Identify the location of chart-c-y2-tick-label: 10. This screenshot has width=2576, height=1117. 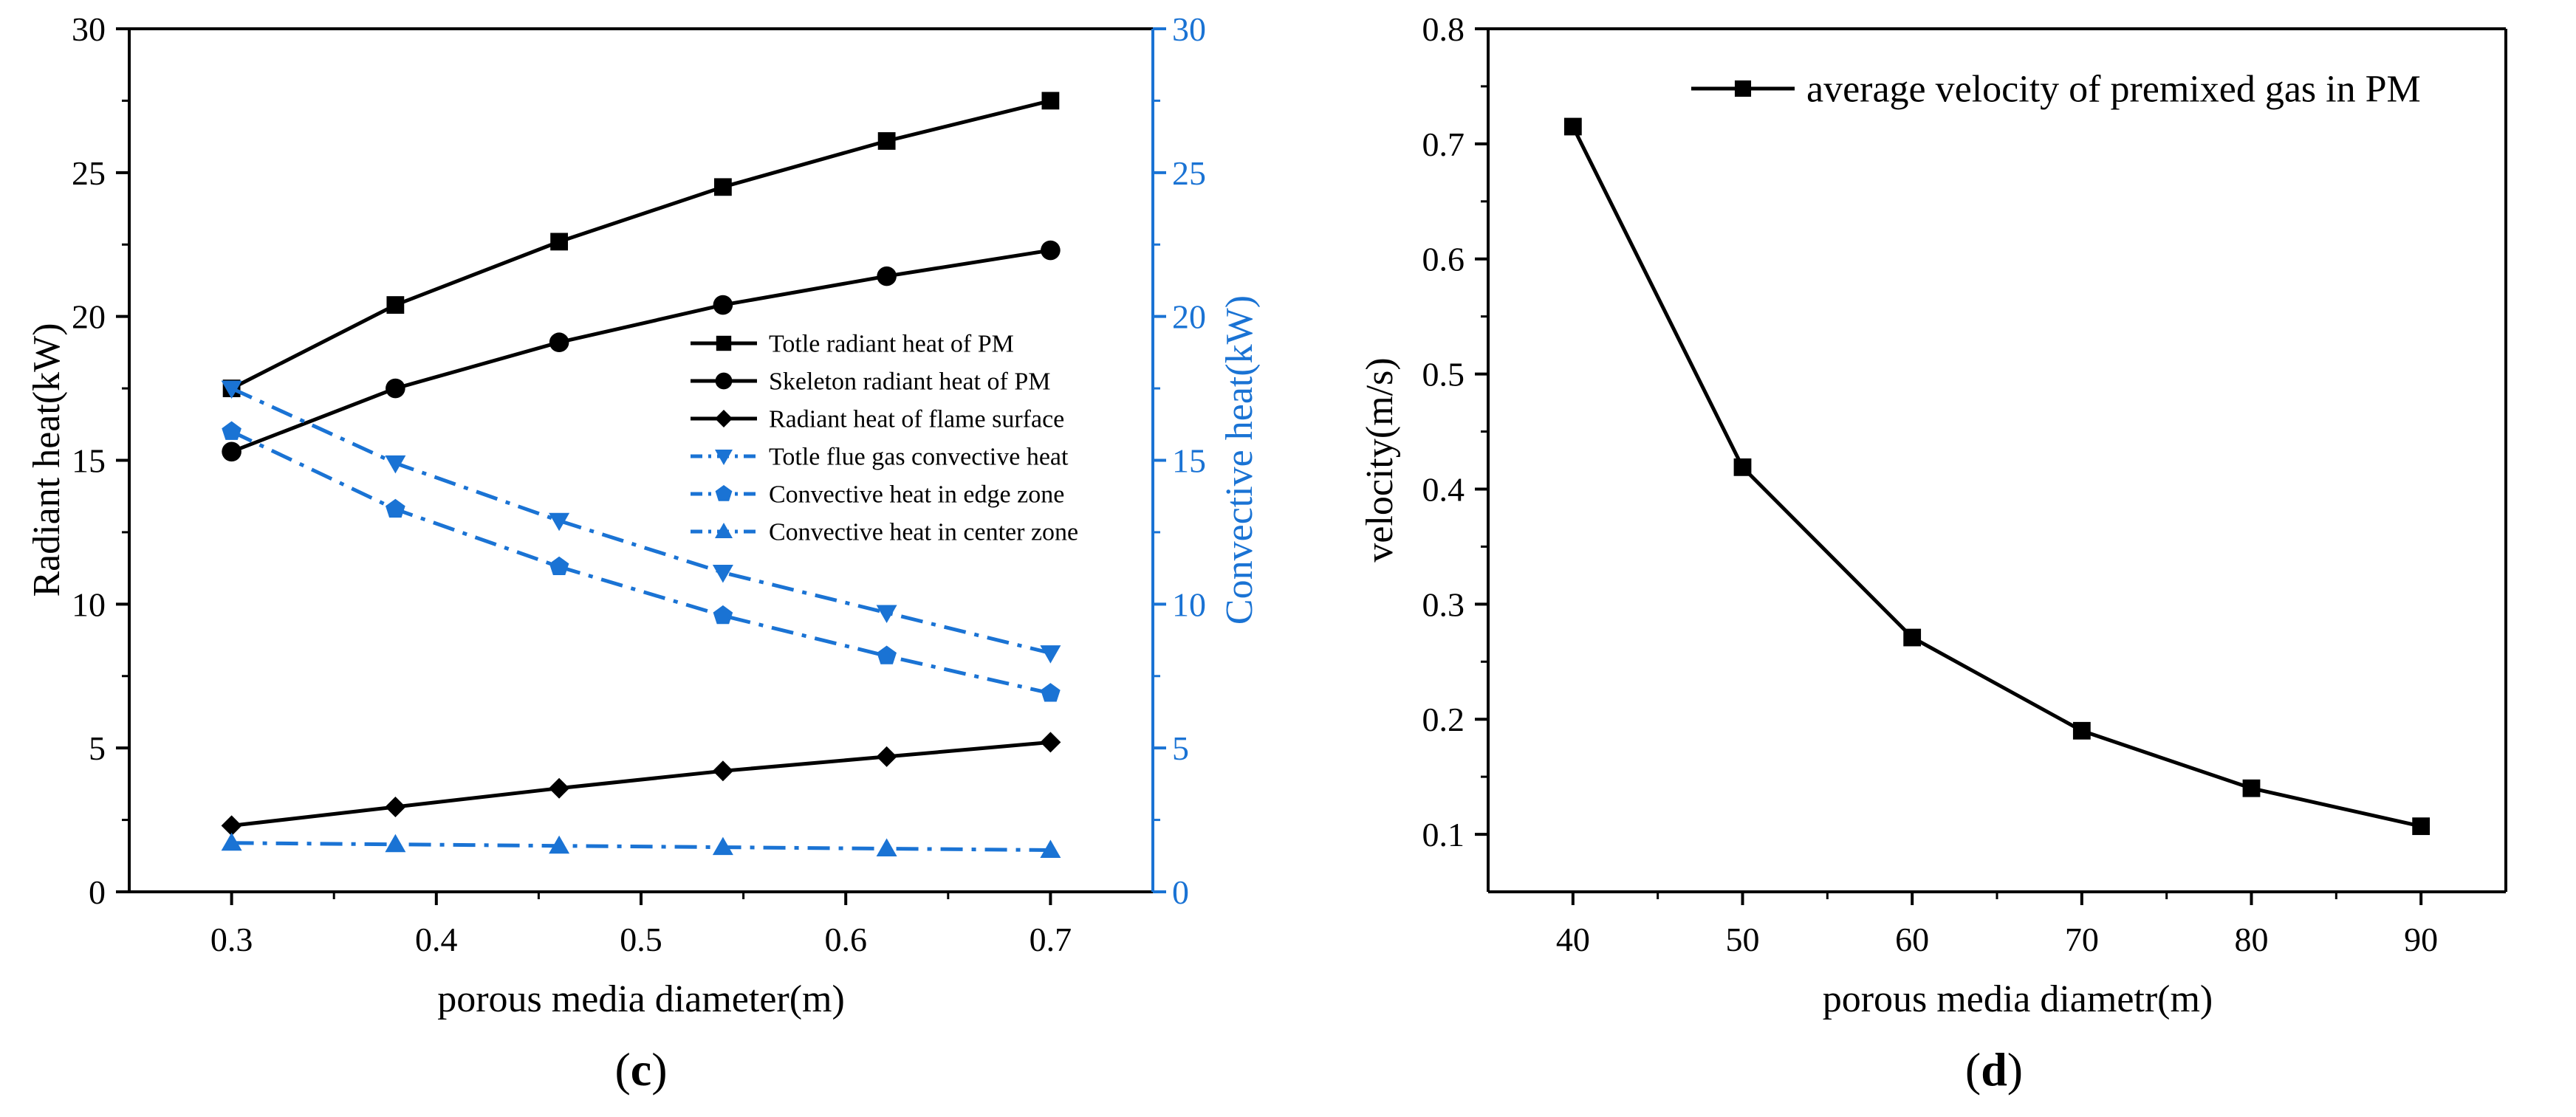
(1189, 604).